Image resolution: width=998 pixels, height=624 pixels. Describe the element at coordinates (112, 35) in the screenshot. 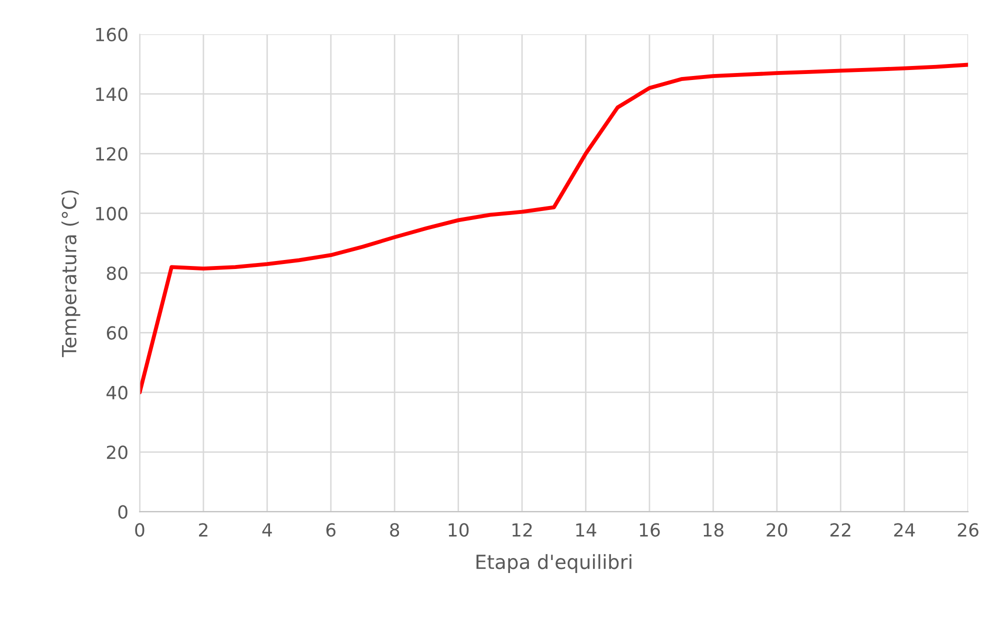

I see `y-tick-label: 160` at that location.